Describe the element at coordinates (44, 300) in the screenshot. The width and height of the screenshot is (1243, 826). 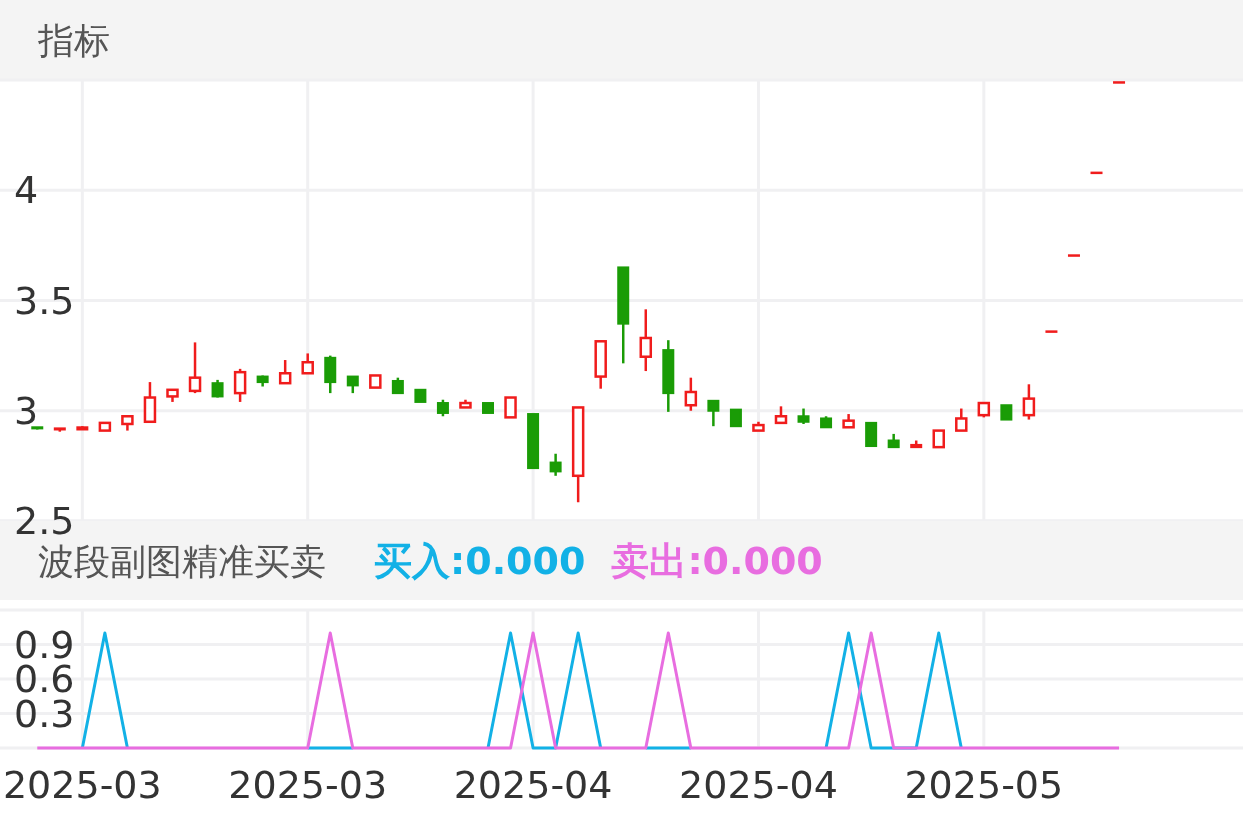
I see `y-tick-label: 3.5` at that location.